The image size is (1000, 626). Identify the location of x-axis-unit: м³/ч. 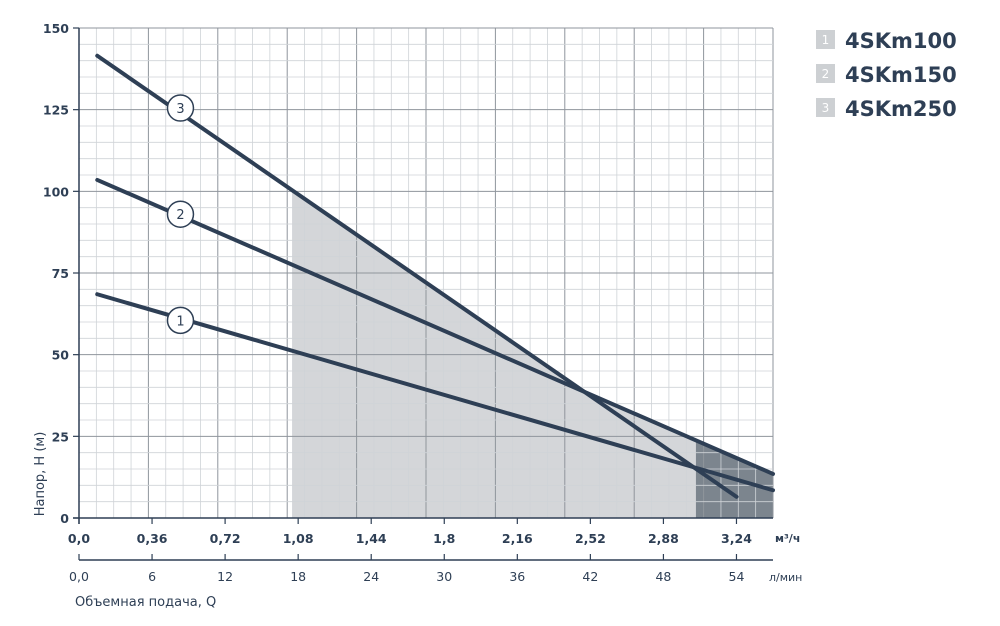
(787, 538).